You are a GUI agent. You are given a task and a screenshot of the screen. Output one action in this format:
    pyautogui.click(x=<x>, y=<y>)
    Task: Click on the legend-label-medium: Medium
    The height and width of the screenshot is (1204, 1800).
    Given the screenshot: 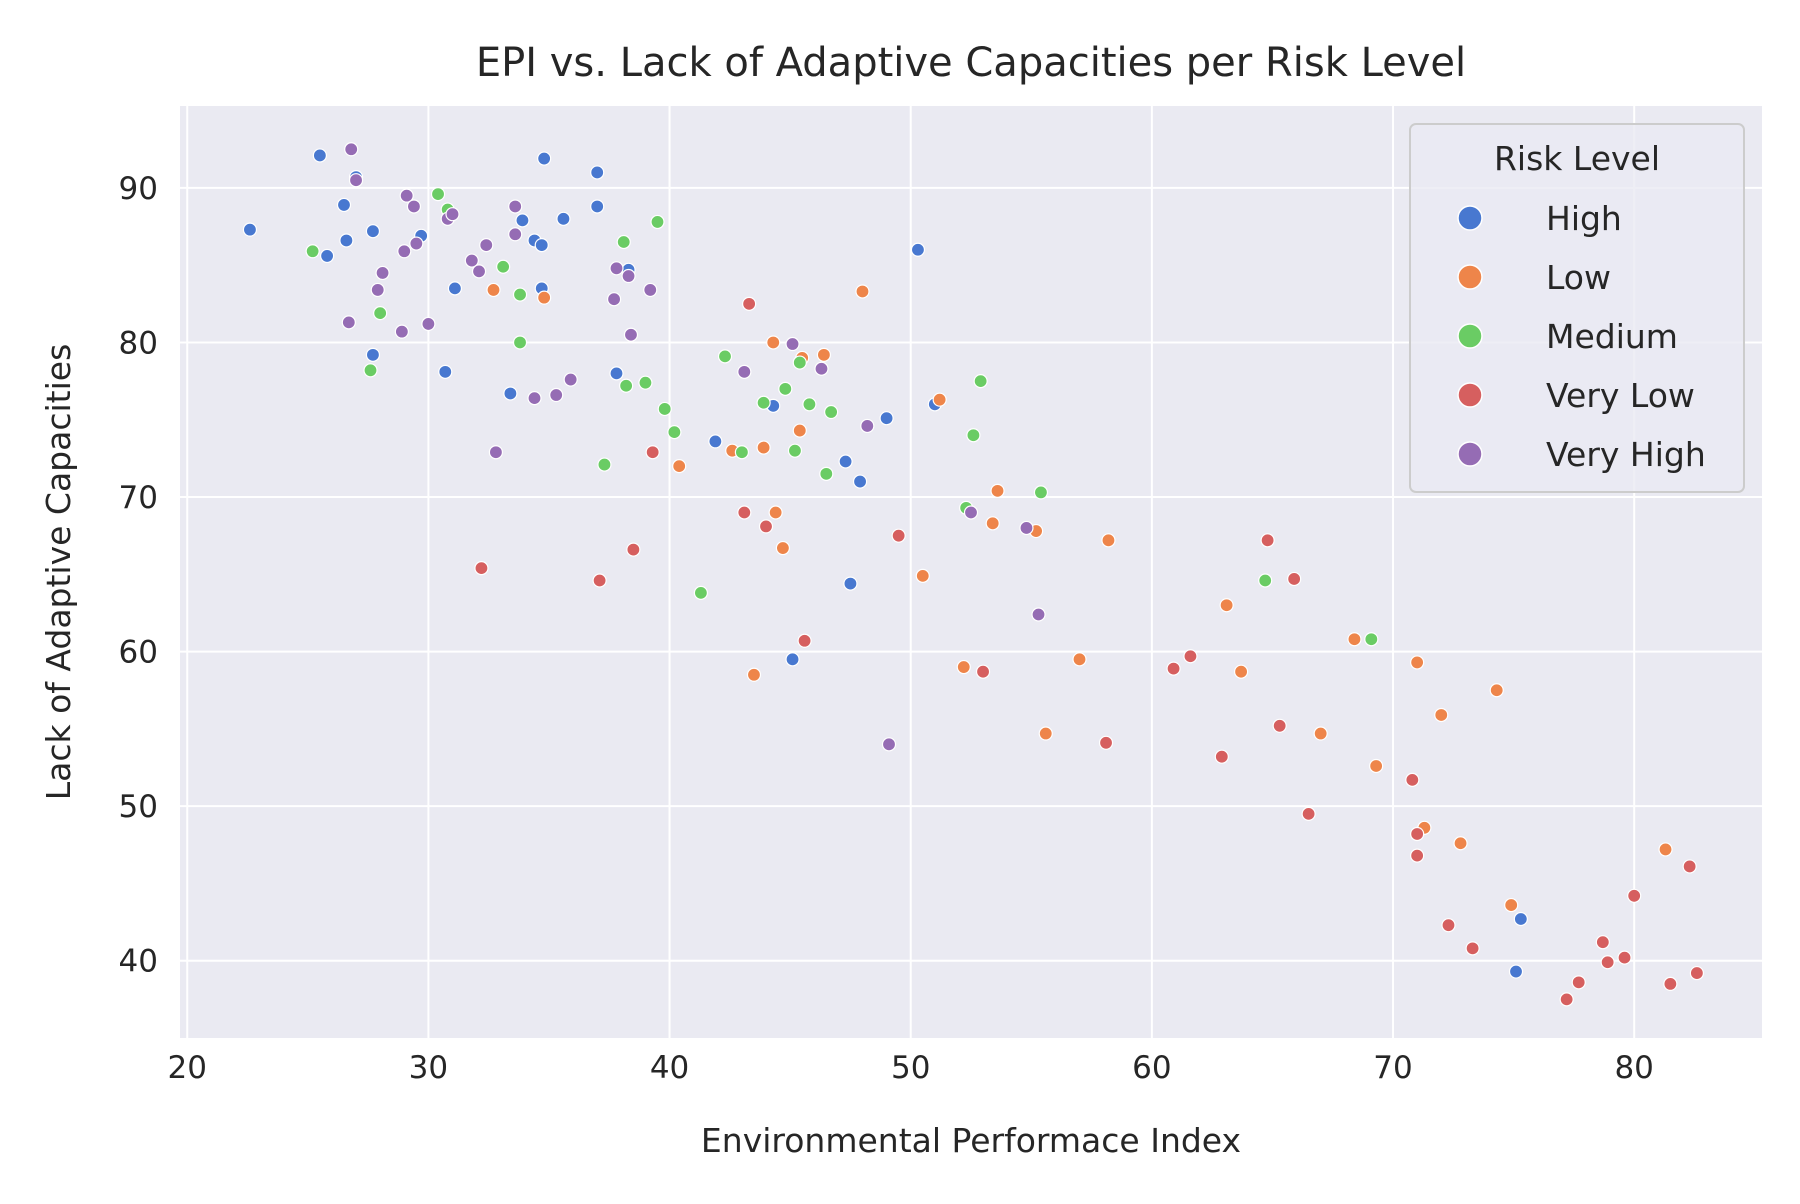 What is the action you would take?
    pyautogui.click(x=1612, y=336)
    